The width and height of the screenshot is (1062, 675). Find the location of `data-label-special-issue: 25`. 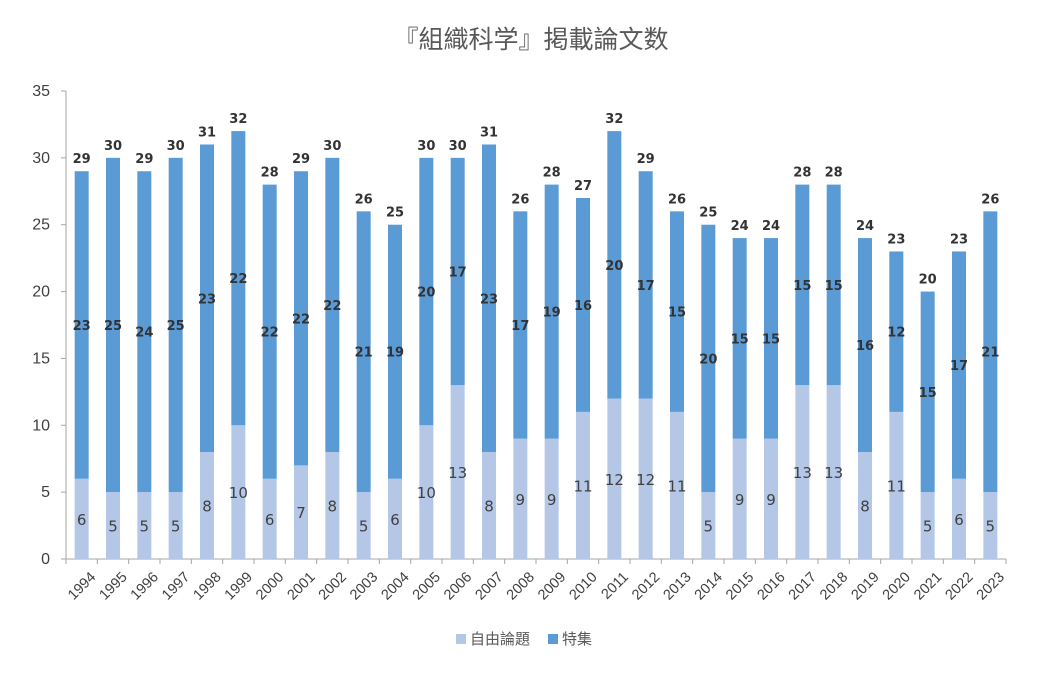

data-label-special-issue: 25 is located at coordinates (176, 326).